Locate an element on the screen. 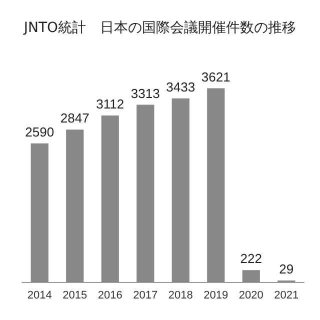 Image resolution: width=320 pixels, height=320 pixels. data-label: 3112 is located at coordinates (110, 104).